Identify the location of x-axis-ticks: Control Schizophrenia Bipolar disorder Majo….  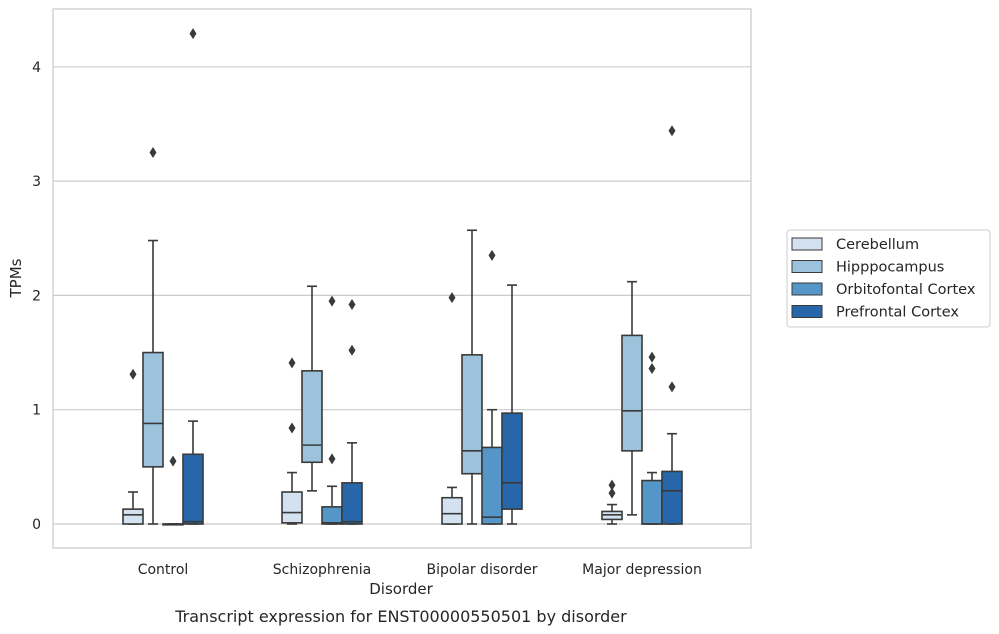
(420, 570).